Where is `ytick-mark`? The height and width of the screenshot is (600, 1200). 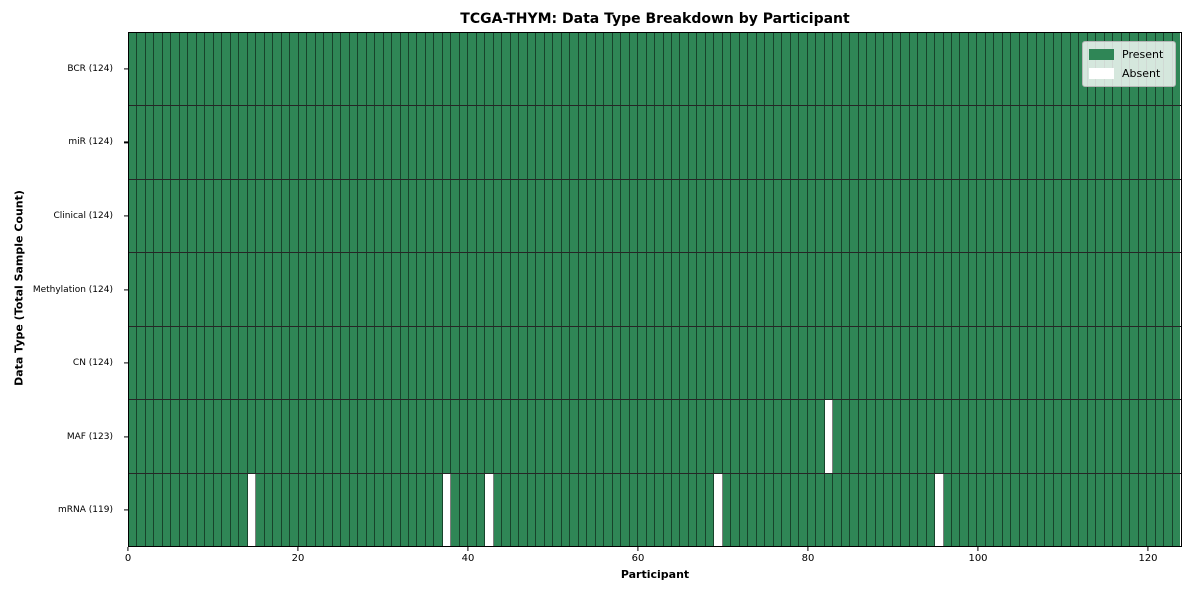 ytick-mark is located at coordinates (126, 289).